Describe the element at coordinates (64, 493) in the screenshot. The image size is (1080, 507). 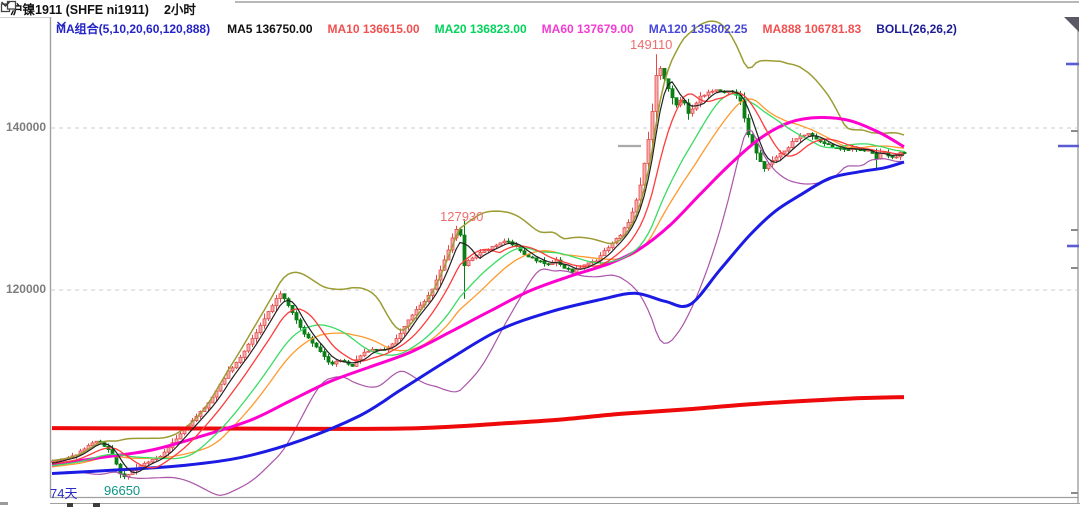
I see `visible-range-days-label: 74天` at that location.